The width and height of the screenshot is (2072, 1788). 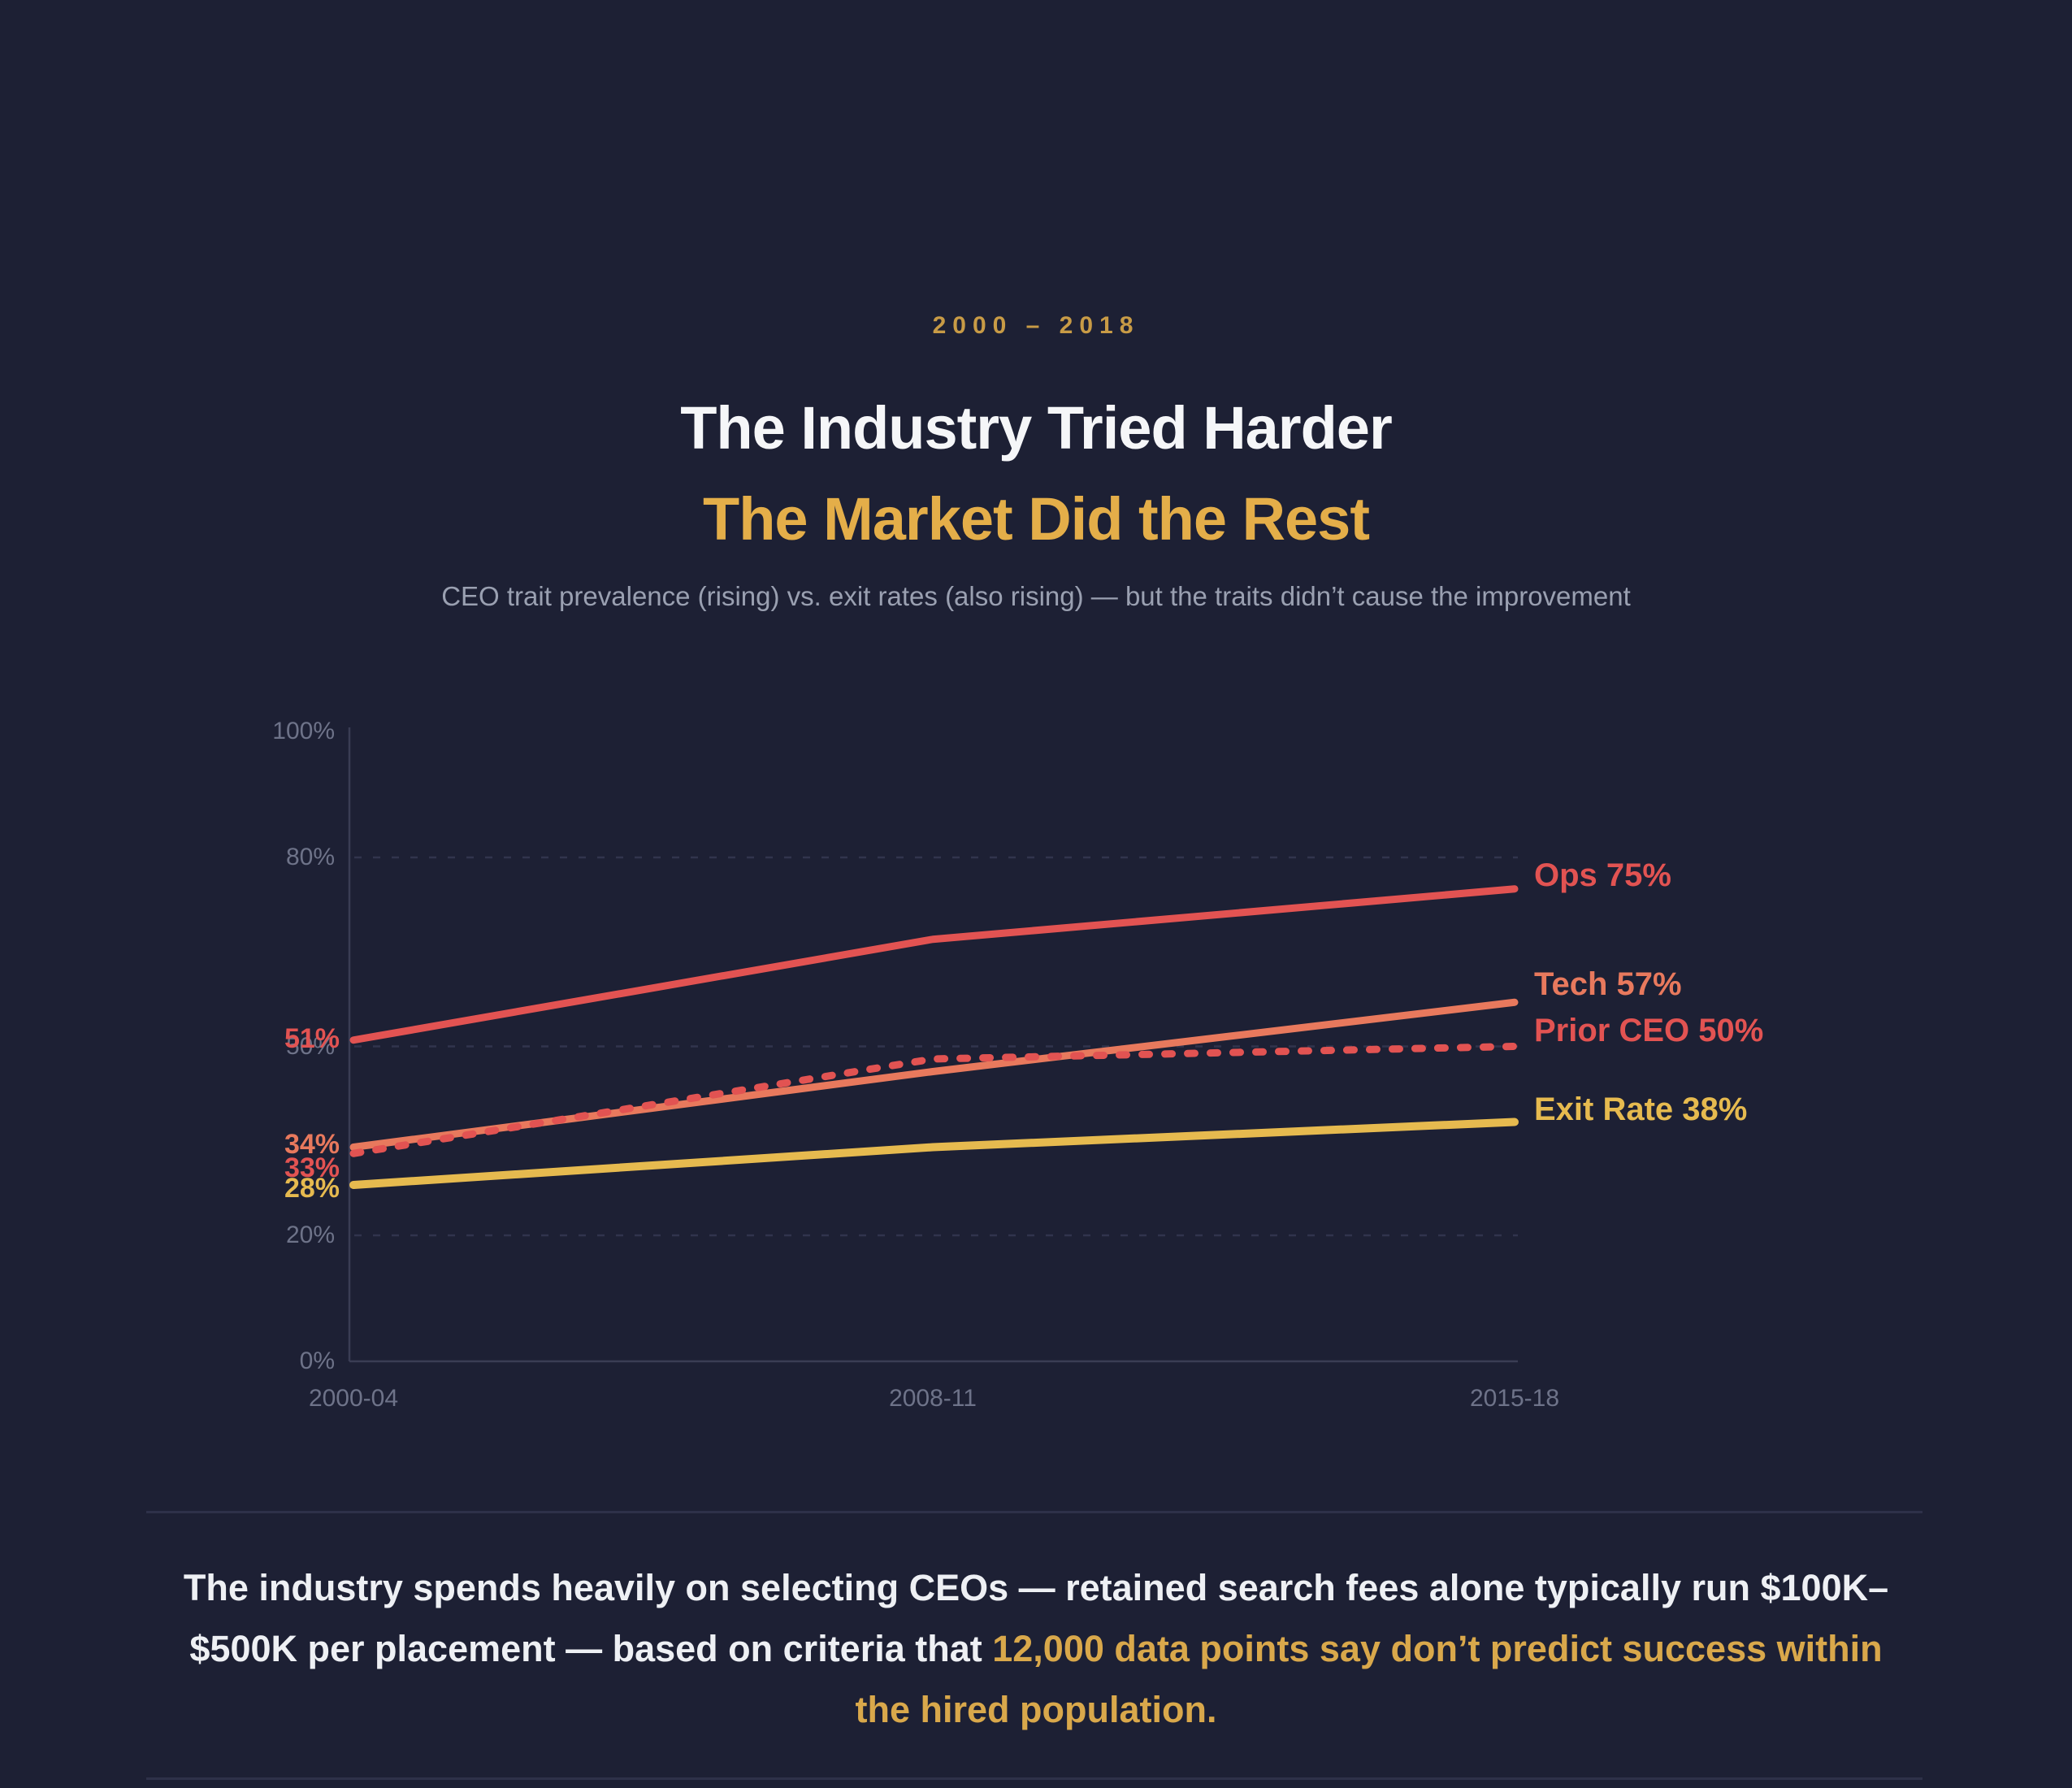 I want to click on x-tick-label-0: 2000-04, so click(x=353, y=1398).